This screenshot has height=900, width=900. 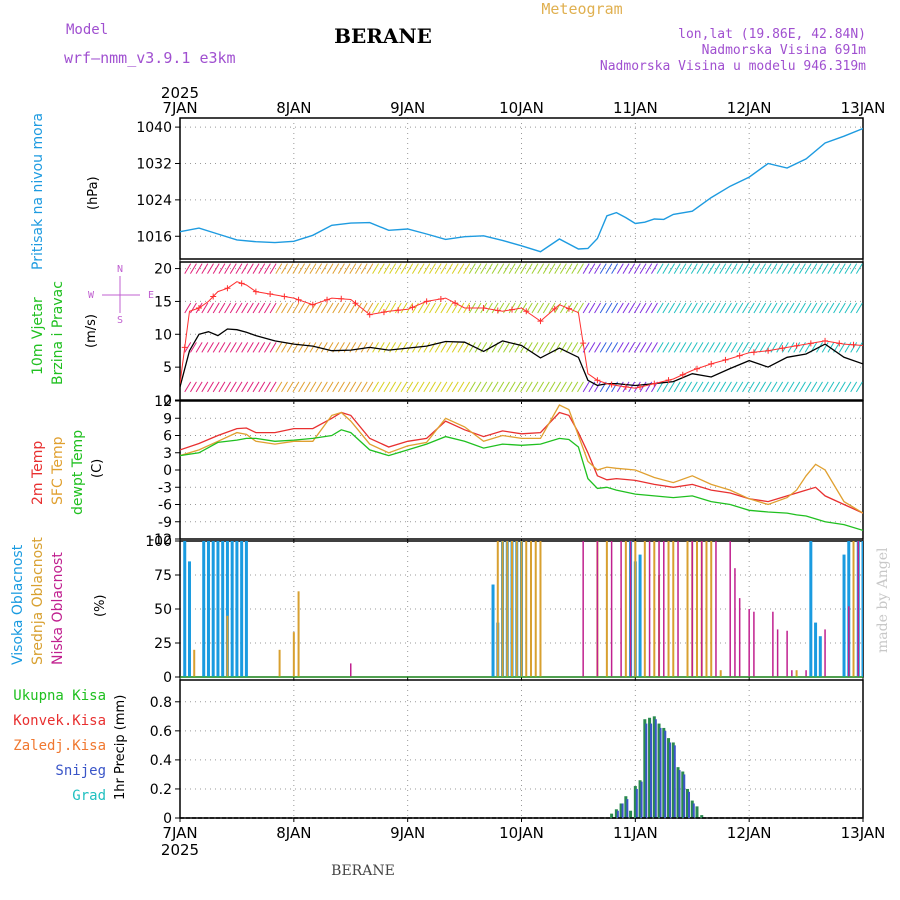 What do you see at coordinates (80, 771) in the screenshot?
I see `precip-snow-label: Snijeg` at bounding box center [80, 771].